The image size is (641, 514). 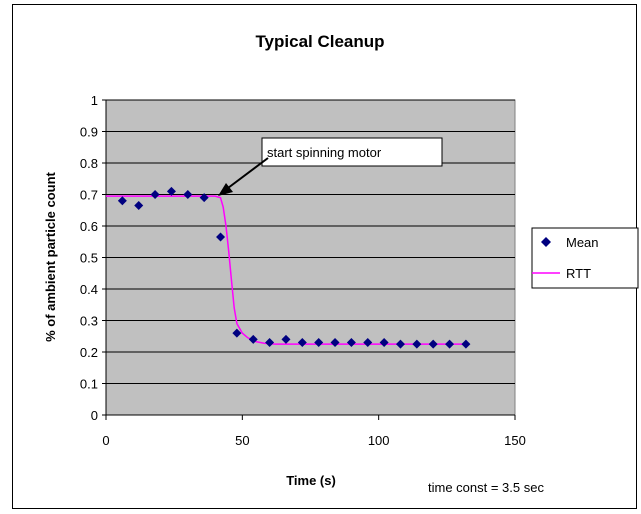 I want to click on y-tick-label: 0.1, so click(x=89, y=384).